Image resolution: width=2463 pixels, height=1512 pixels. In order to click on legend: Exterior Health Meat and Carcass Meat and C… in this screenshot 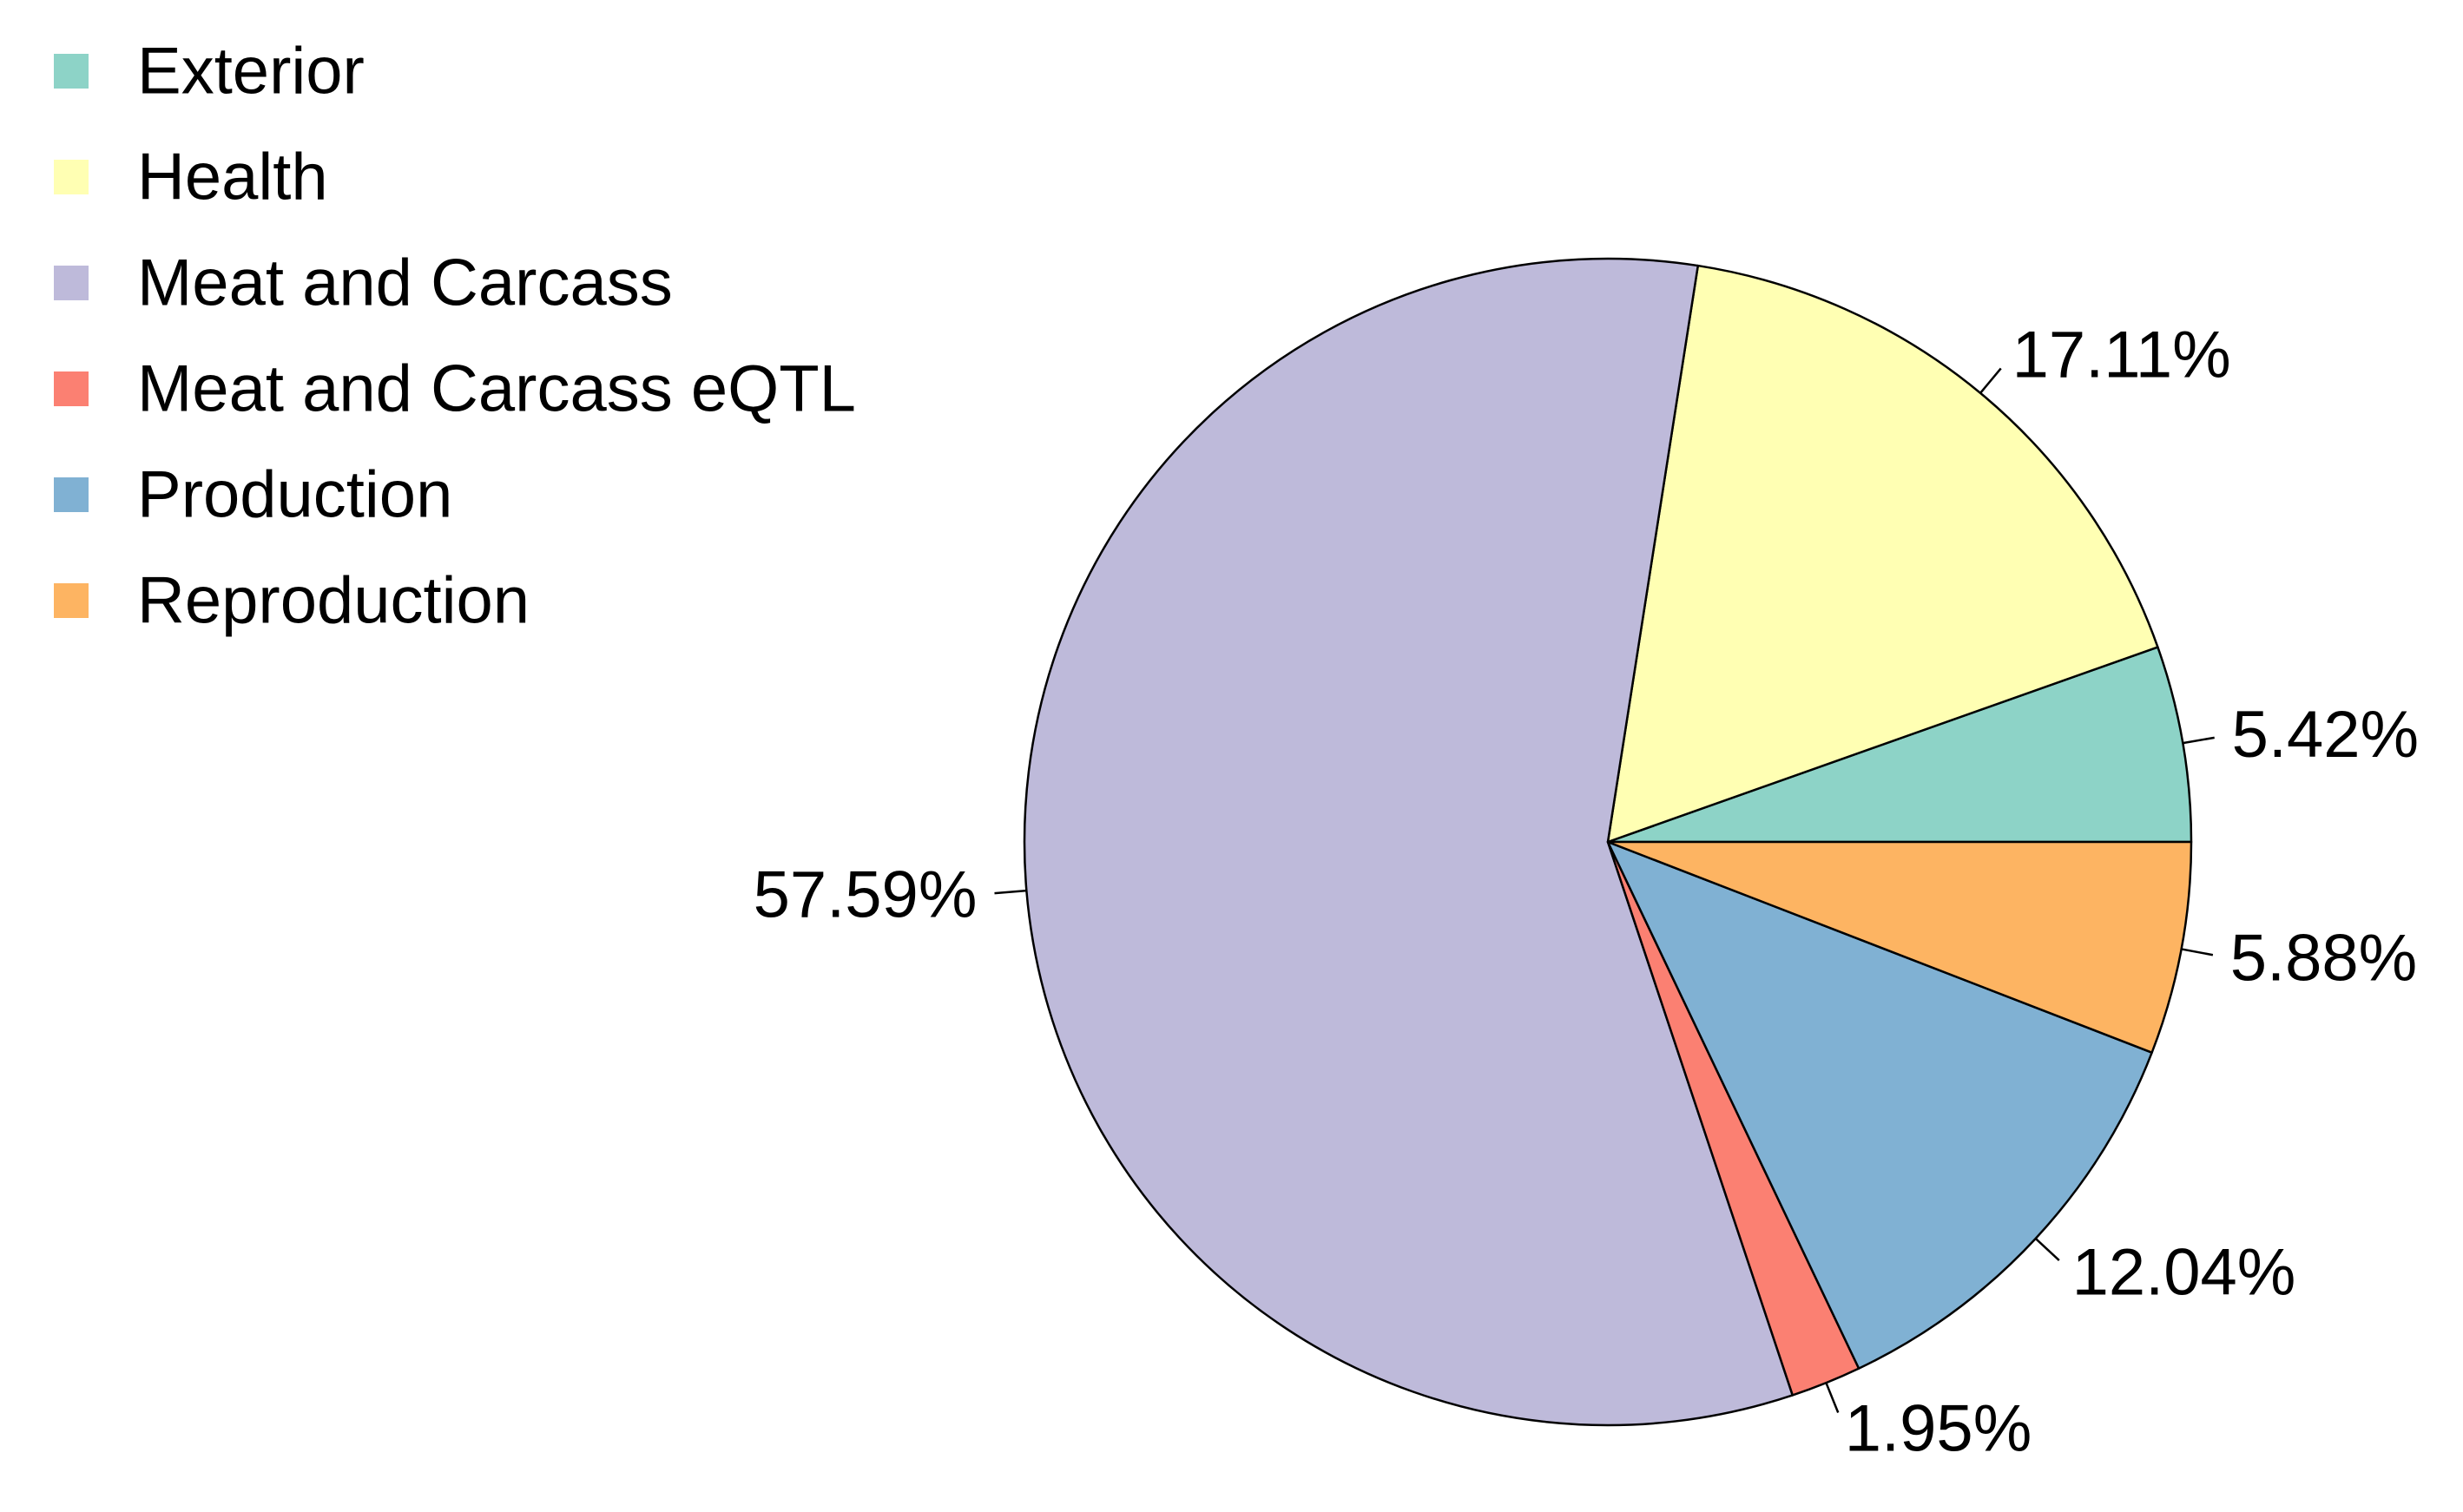, I will do `click(455, 336)`.